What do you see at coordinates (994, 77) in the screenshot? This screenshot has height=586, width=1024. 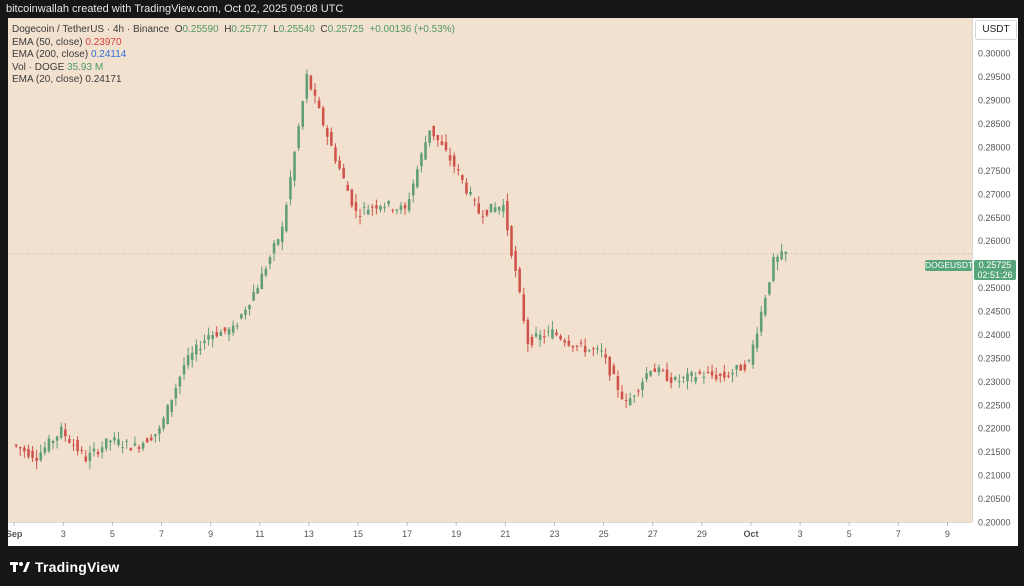 I see `y-tick-label: 0.29500` at bounding box center [994, 77].